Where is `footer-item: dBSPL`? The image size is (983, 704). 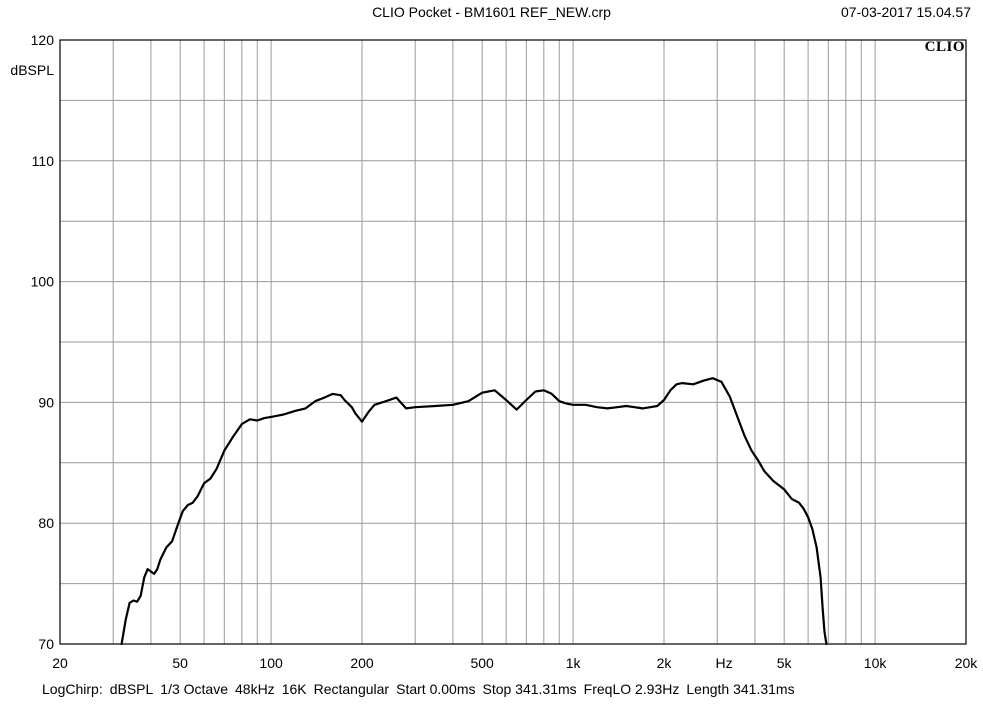
footer-item: dBSPL is located at coordinates (132, 689).